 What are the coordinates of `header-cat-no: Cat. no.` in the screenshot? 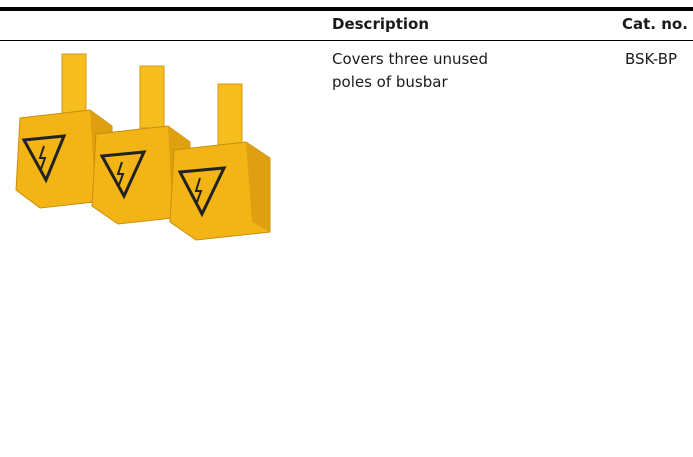 It's located at (655, 24).